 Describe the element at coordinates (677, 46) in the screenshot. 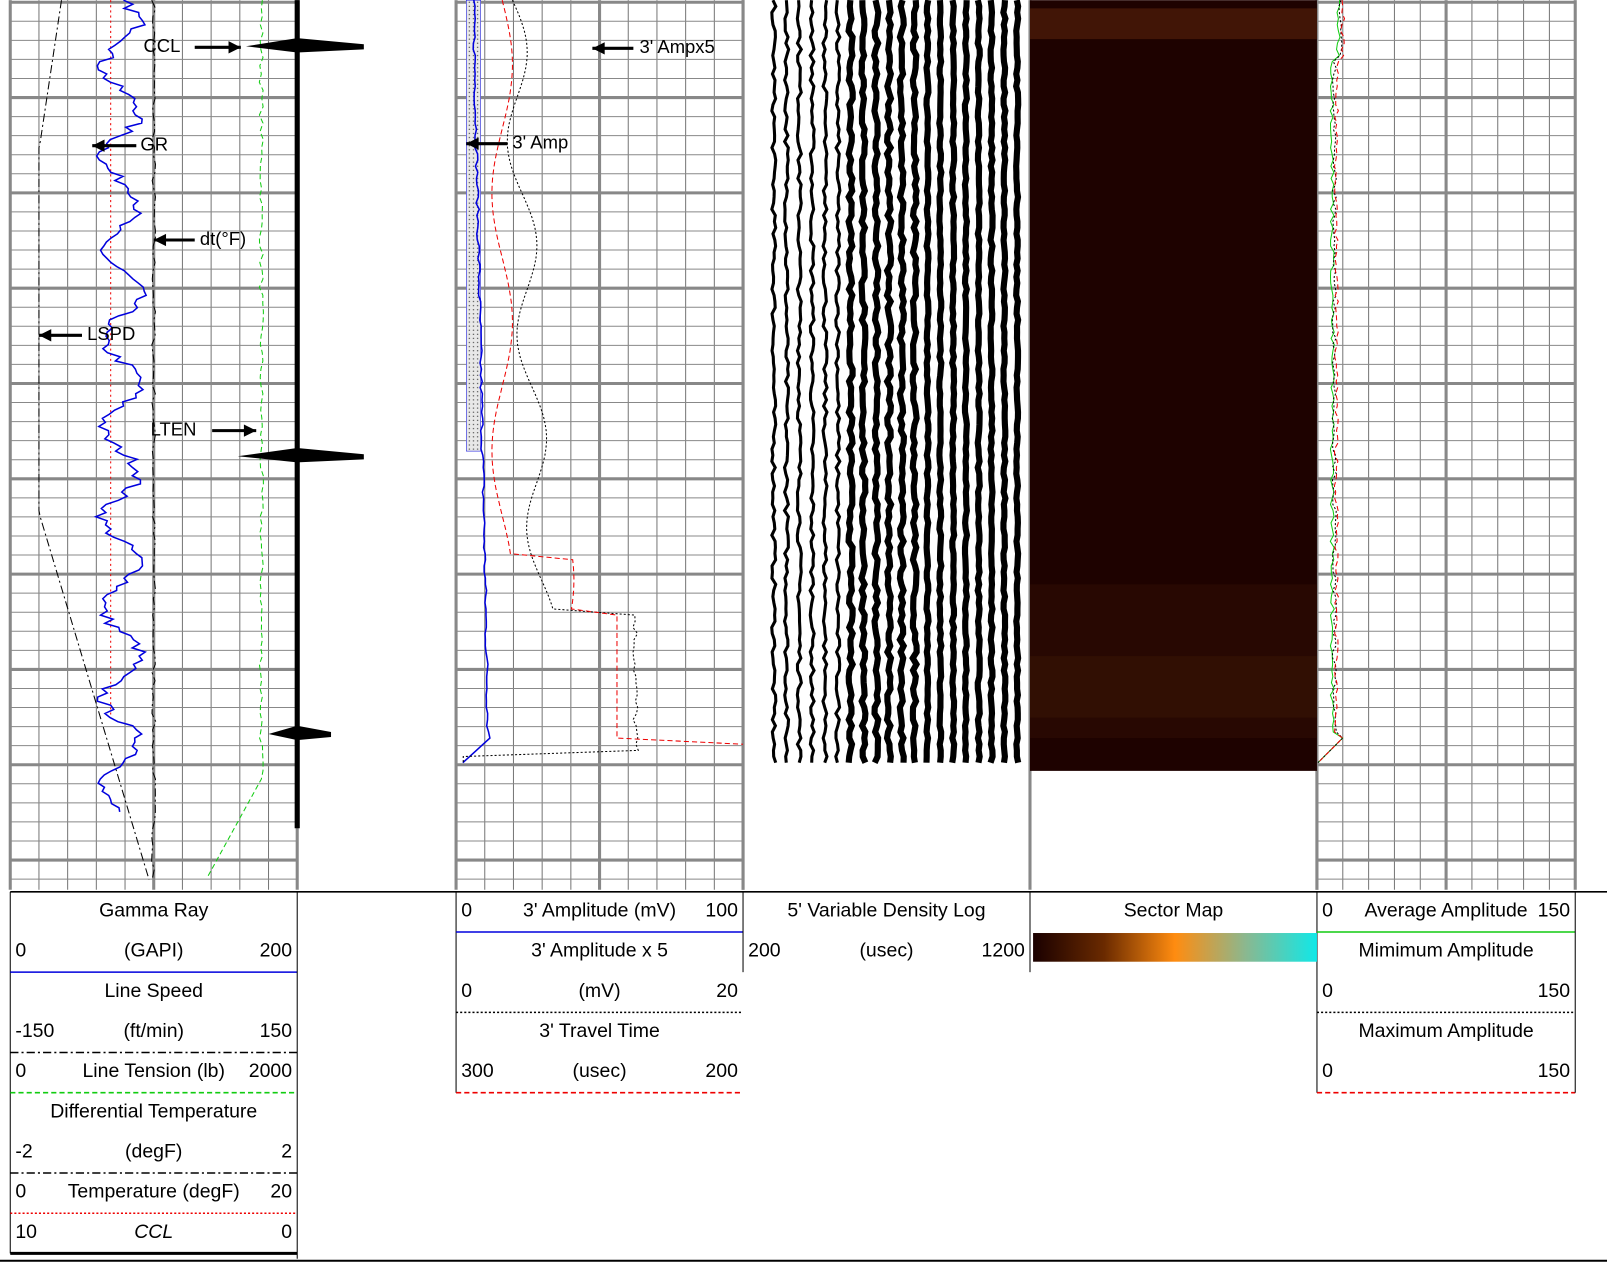

I see `annotation: 3' Ampx5` at that location.